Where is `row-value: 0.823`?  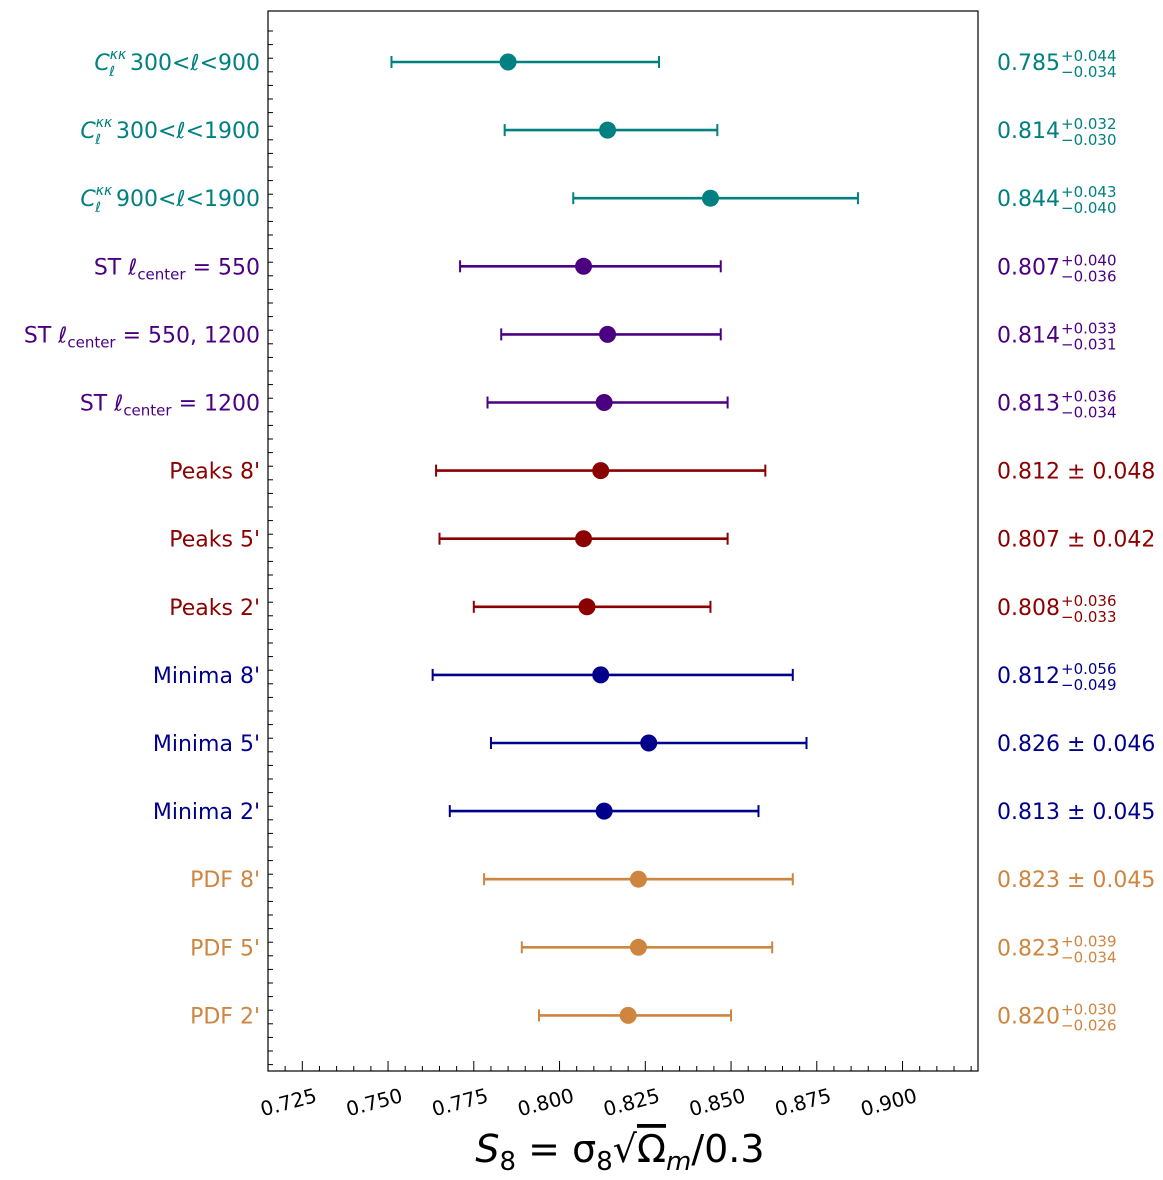
row-value: 0.823 is located at coordinates (1028, 948).